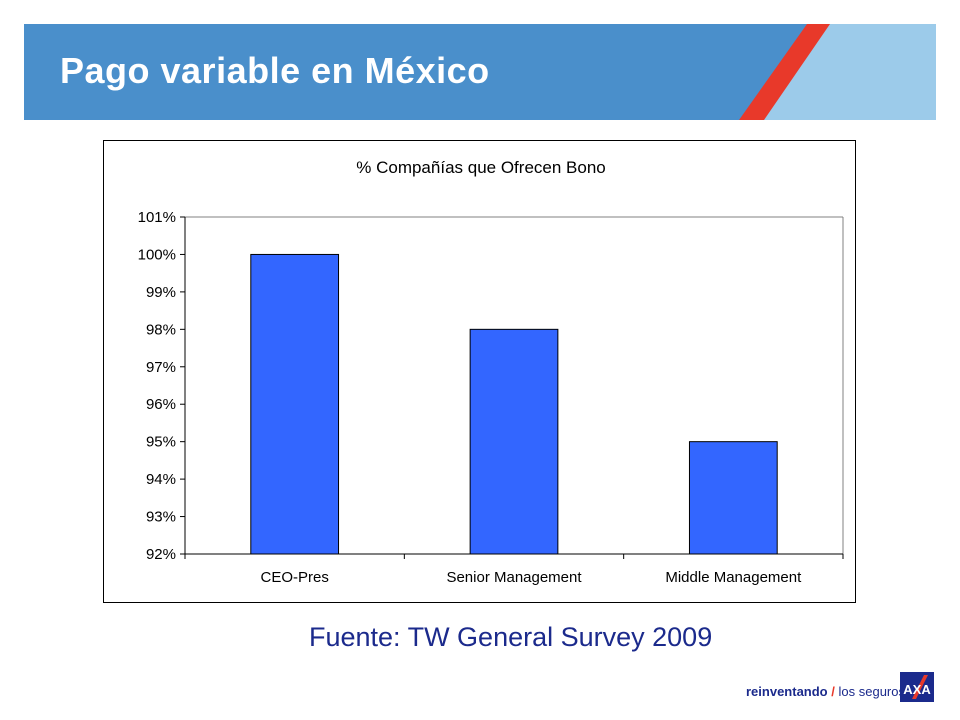  Describe the element at coordinates (157, 217) in the screenshot. I see `y-tick-label: 101%` at that location.